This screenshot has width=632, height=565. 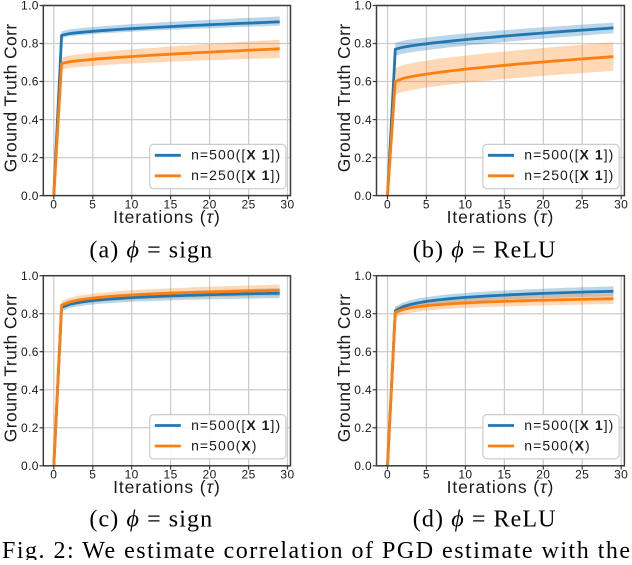 I want to click on svg-text: (d) ϕ = ReLU, so click(x=485, y=519).